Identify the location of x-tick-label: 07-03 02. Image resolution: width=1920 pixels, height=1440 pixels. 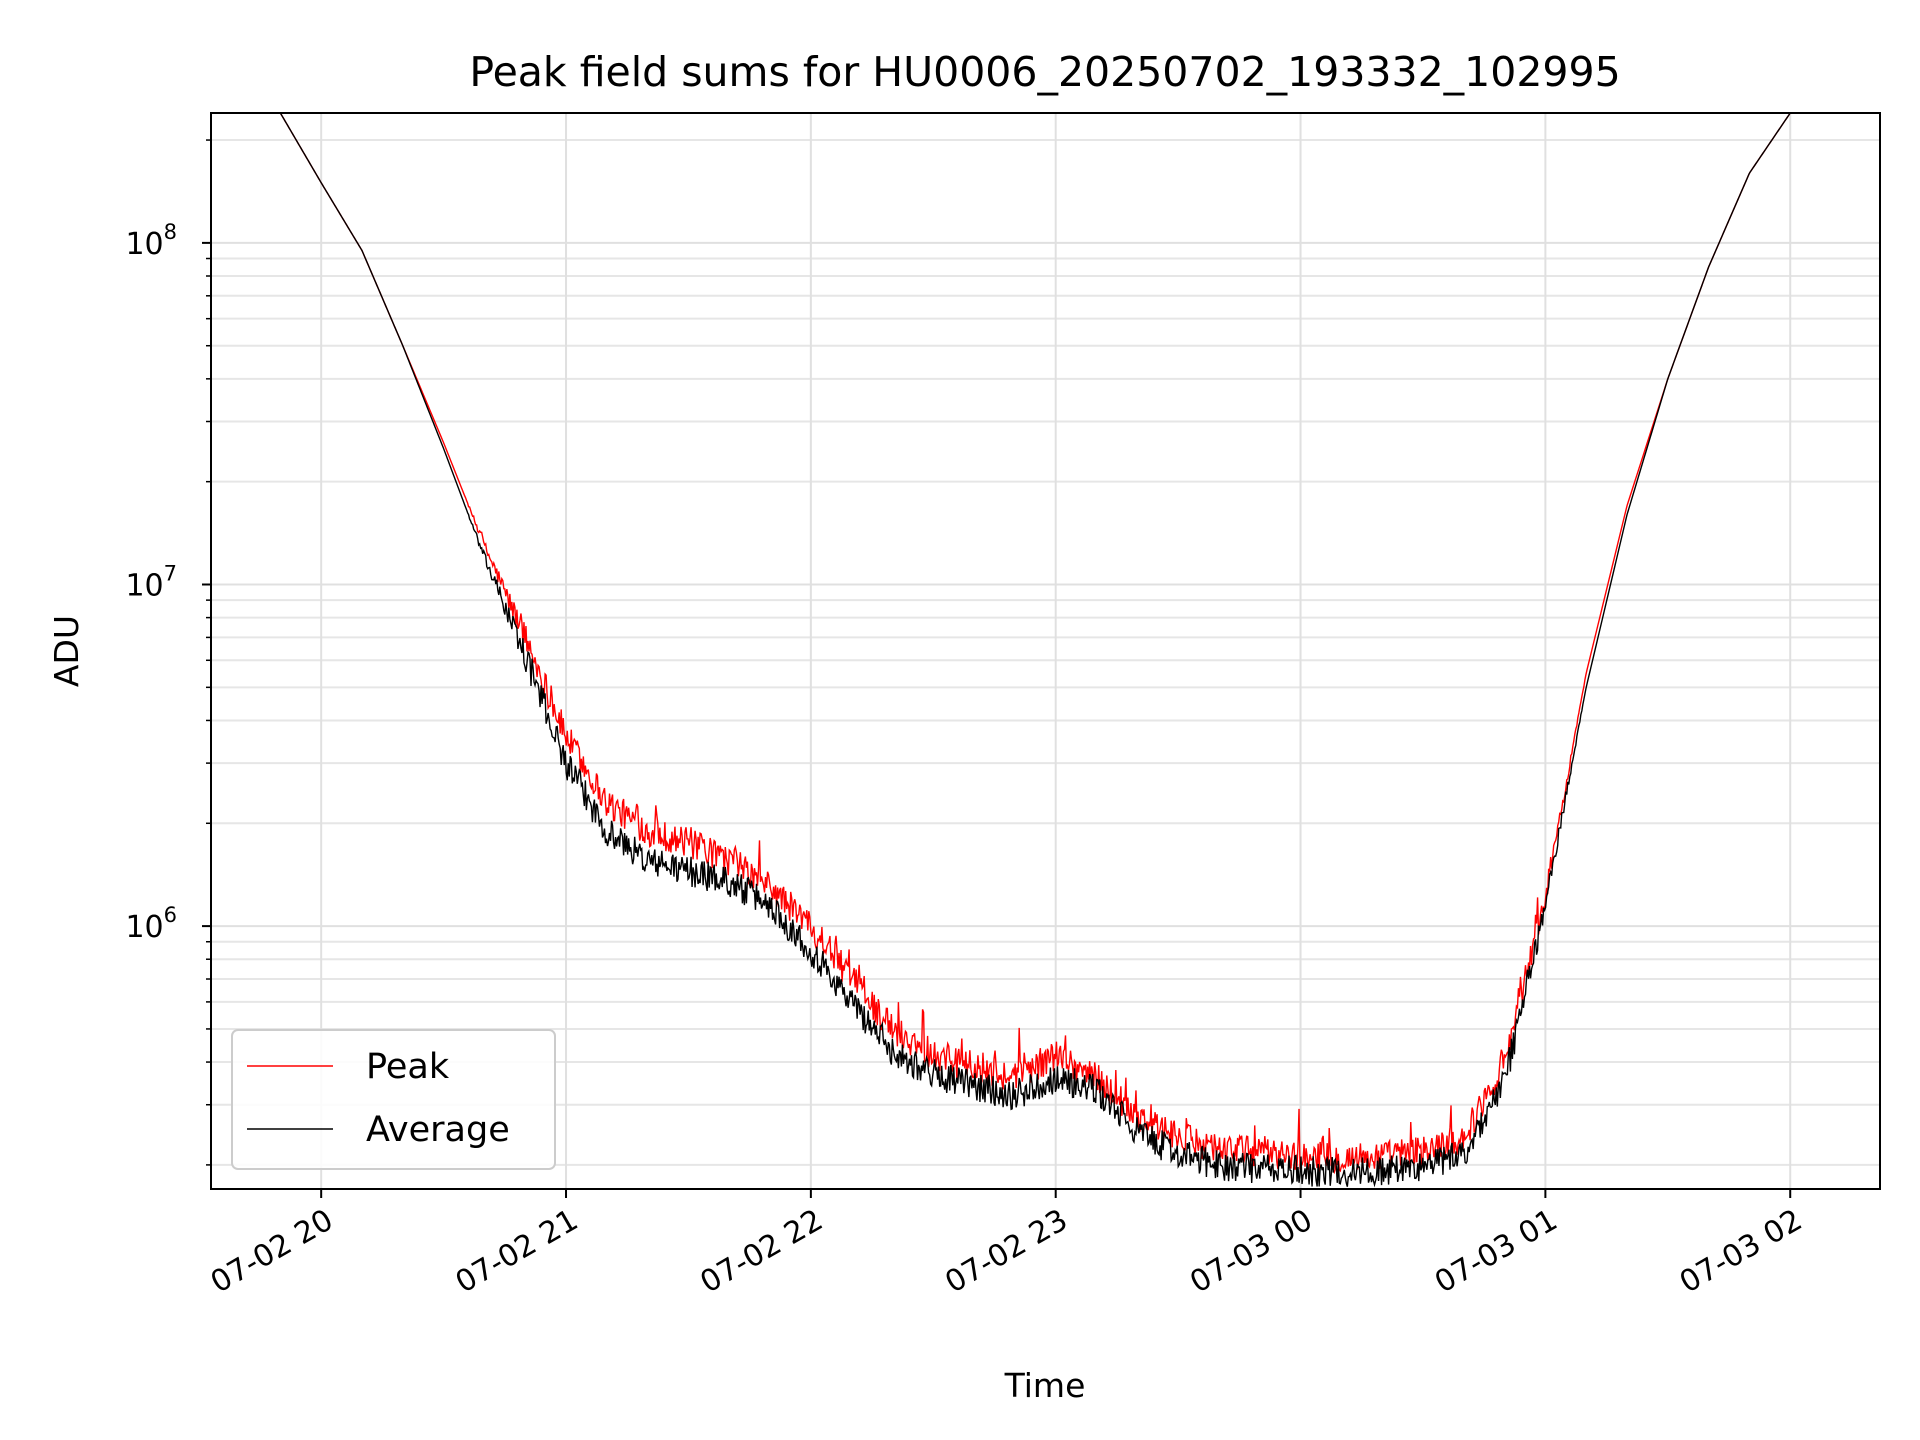
(1741, 1252).